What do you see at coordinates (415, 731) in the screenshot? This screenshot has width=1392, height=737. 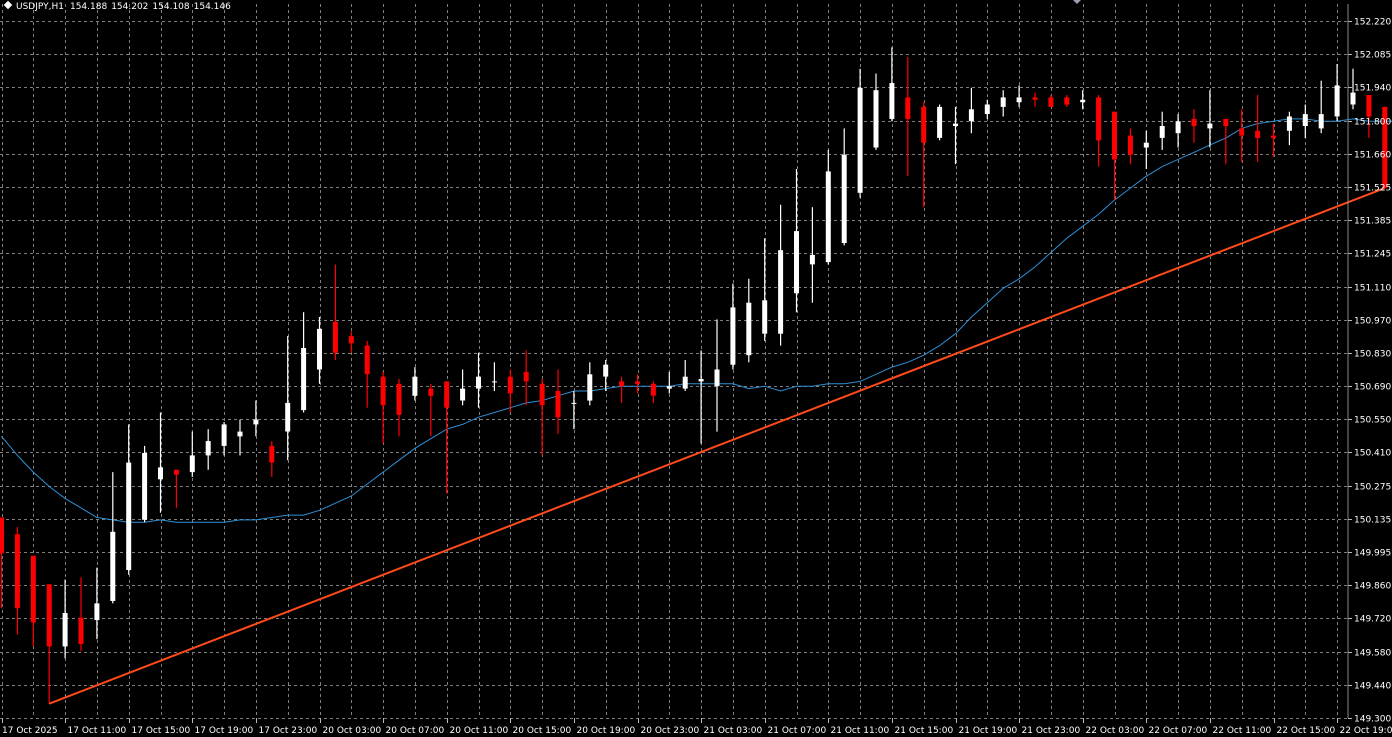 I see `time-tick-label: 20 Oct 07:00` at bounding box center [415, 731].